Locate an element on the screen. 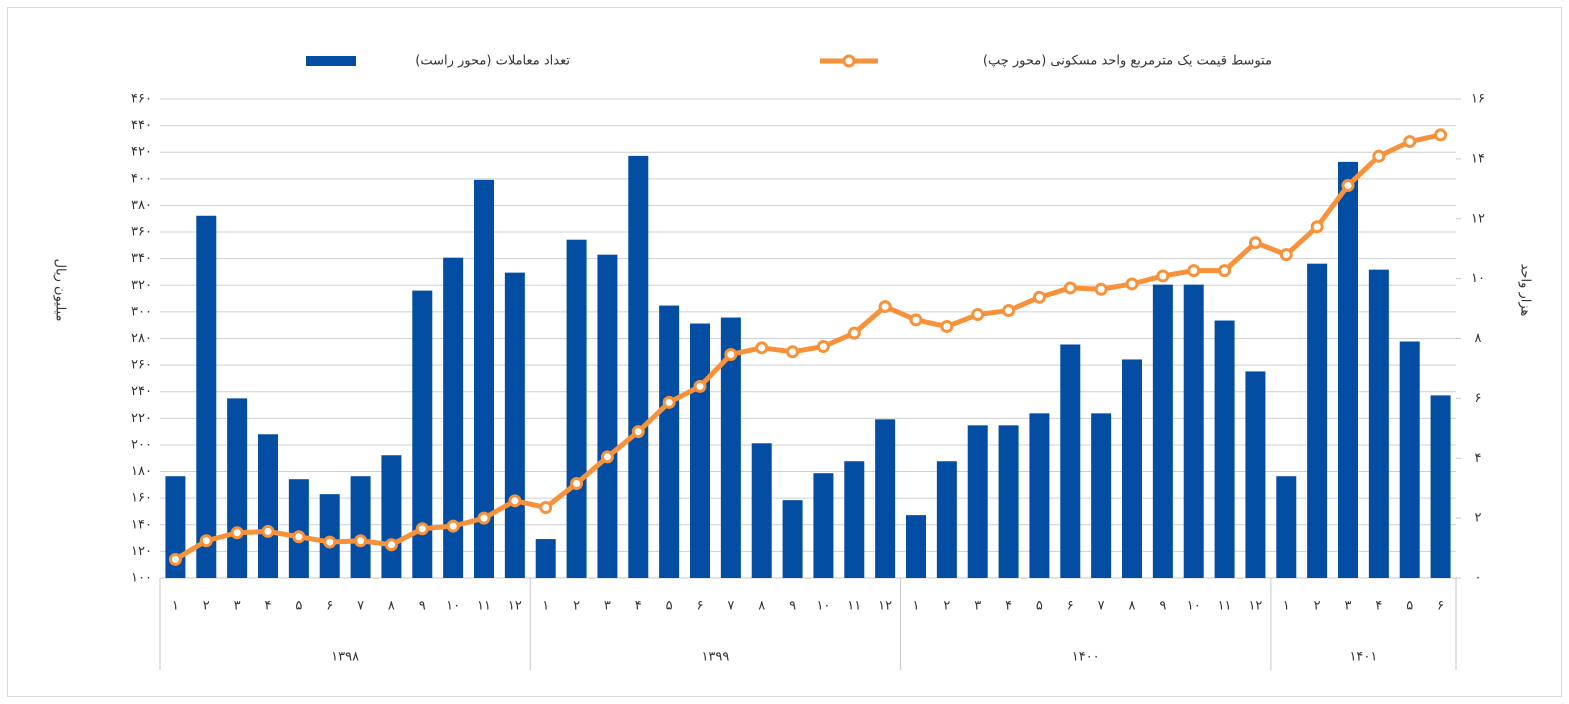 The height and width of the screenshot is (704, 1569). x-tick-label: ۱۰ is located at coordinates (453, 606).